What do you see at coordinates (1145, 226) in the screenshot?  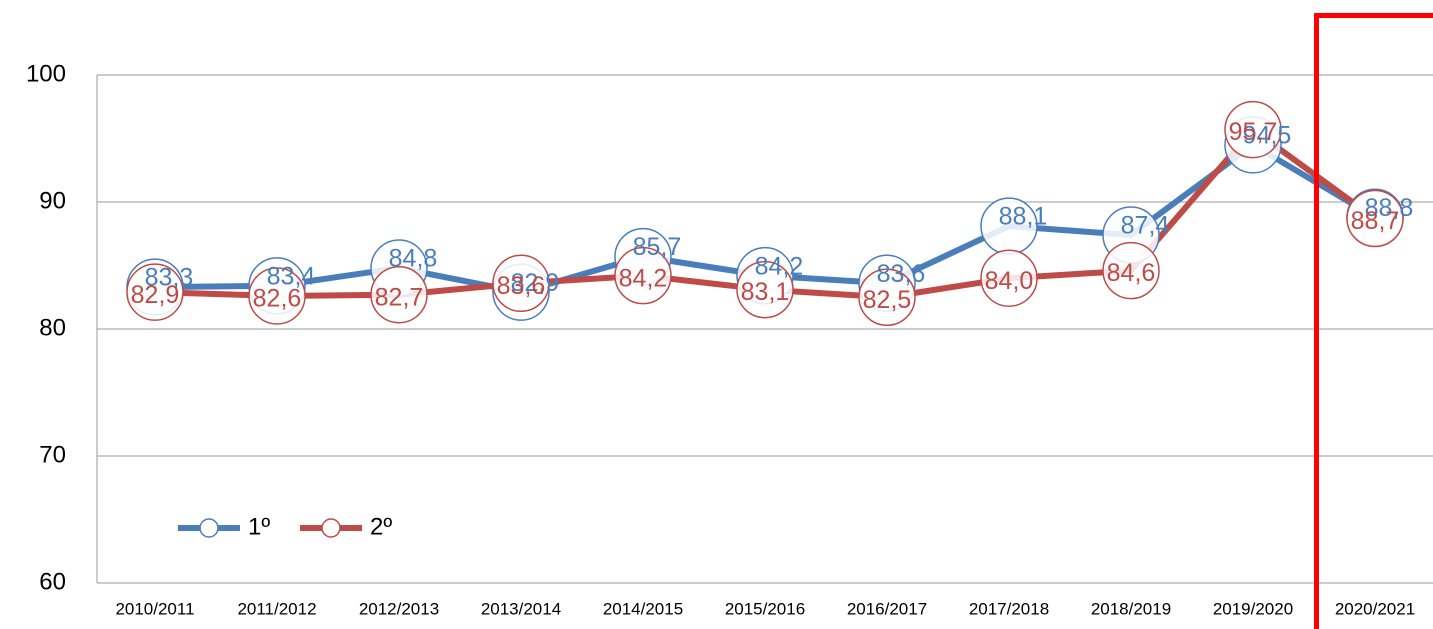 I see `data-label: 87,4` at bounding box center [1145, 226].